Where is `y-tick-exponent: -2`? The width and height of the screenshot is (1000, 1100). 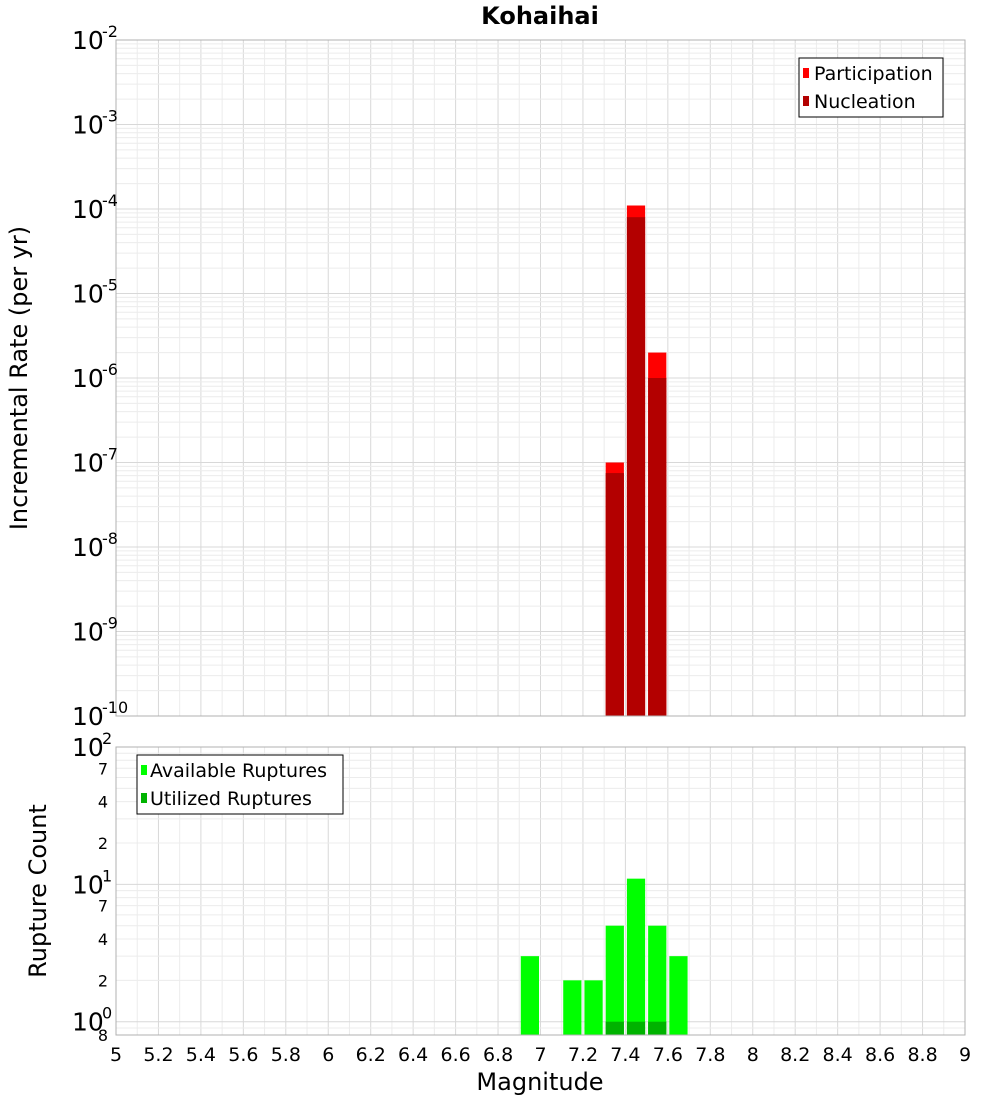 y-tick-exponent: -2 is located at coordinates (110, 31).